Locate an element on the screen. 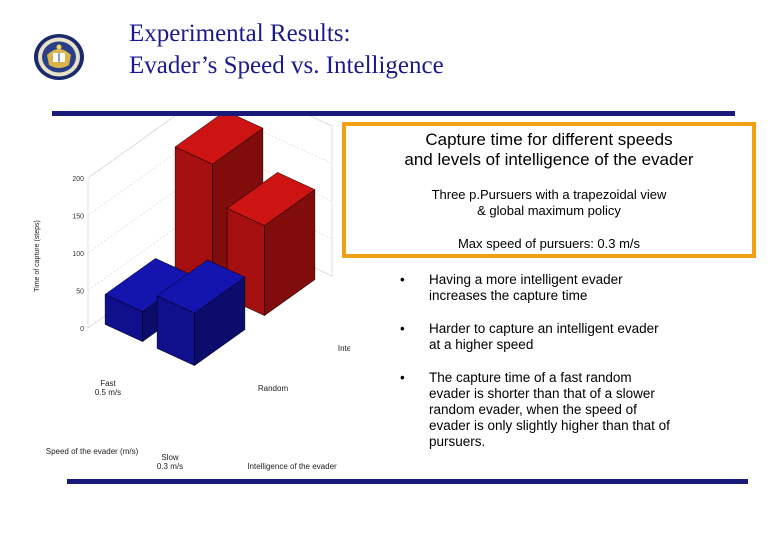 Image resolution: width=780 pixels, height=540 pixels. z-tick-label: 100 is located at coordinates (78, 254).